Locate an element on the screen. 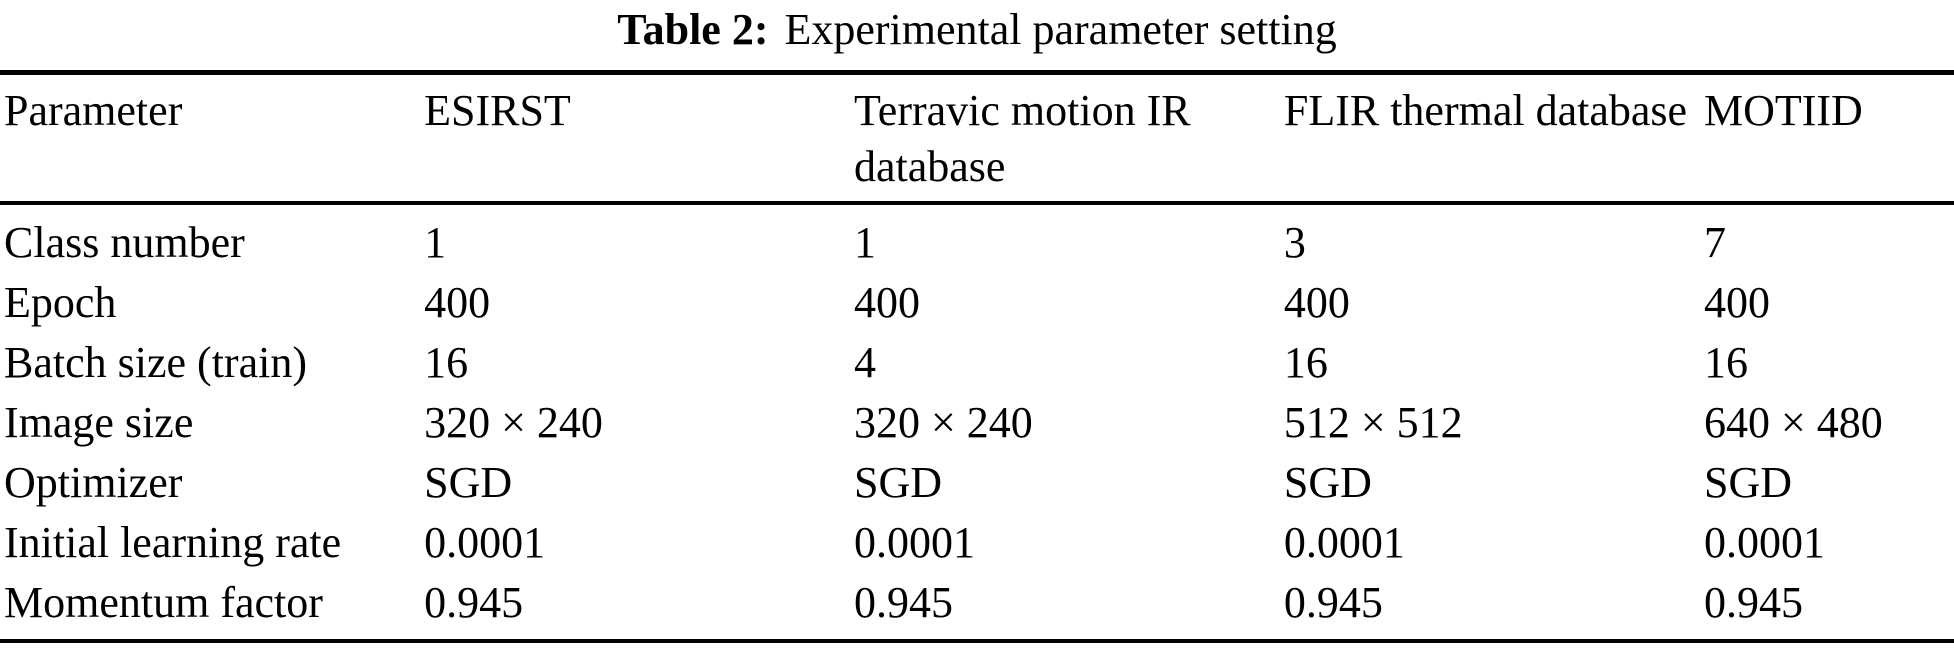  value-cell: 4 is located at coordinates (864, 362).